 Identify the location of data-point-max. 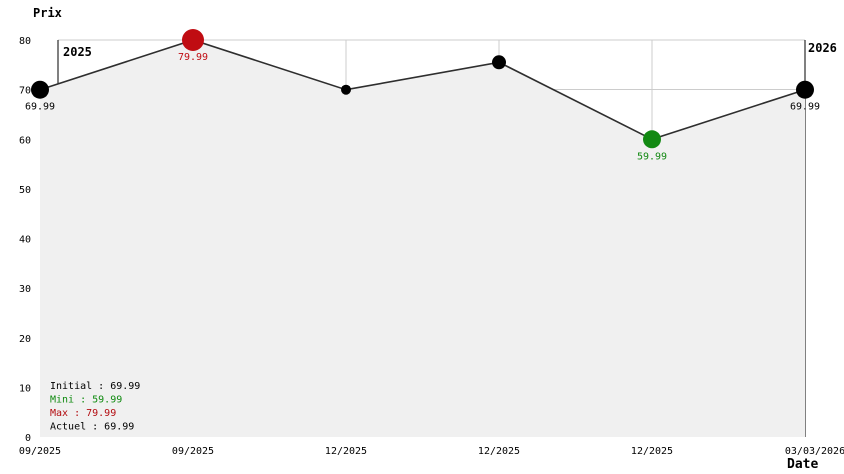
(193, 40).